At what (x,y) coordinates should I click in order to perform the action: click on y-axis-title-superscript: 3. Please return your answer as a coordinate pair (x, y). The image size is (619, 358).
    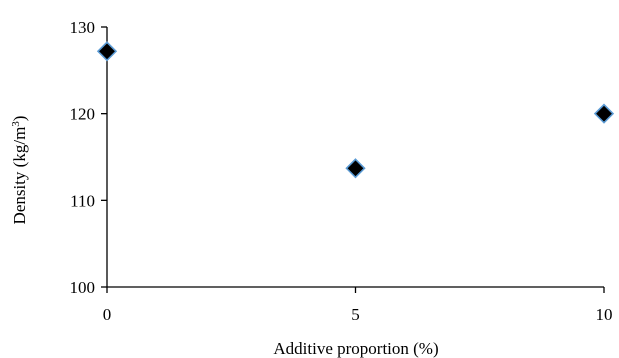
    Looking at the image, I should click on (16, 124).